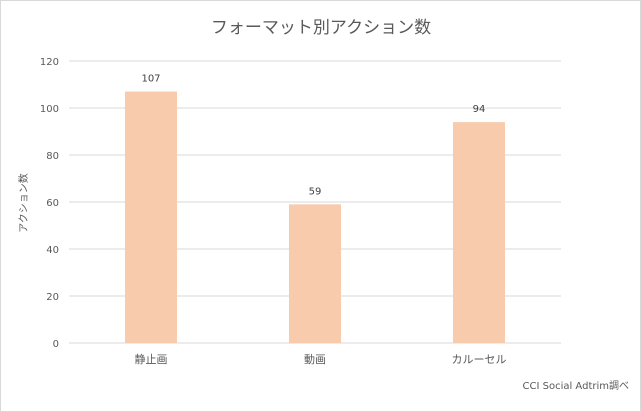  I want to click on data-label: 94, so click(479, 109).